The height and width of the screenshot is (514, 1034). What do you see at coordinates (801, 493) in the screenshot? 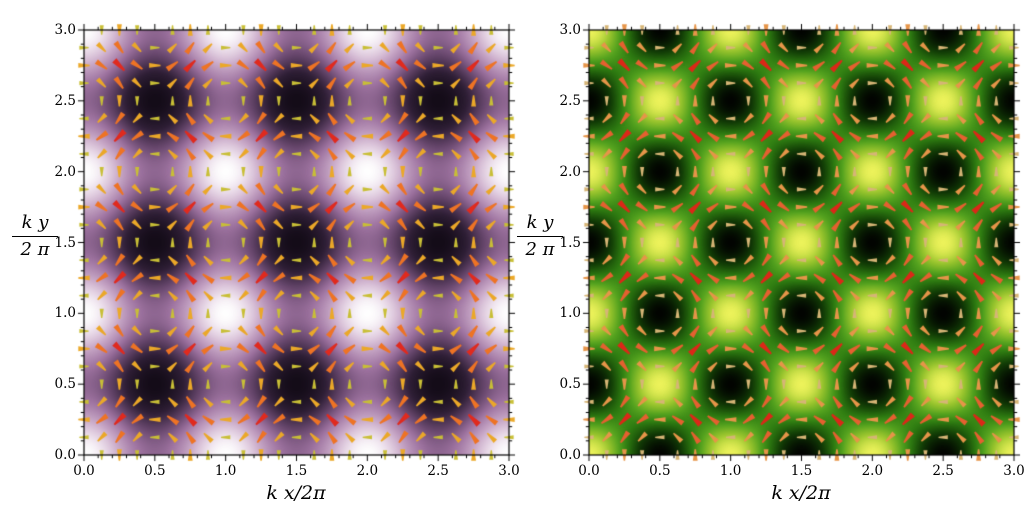
I see `right-x-axis-label: k x/2π` at bounding box center [801, 493].